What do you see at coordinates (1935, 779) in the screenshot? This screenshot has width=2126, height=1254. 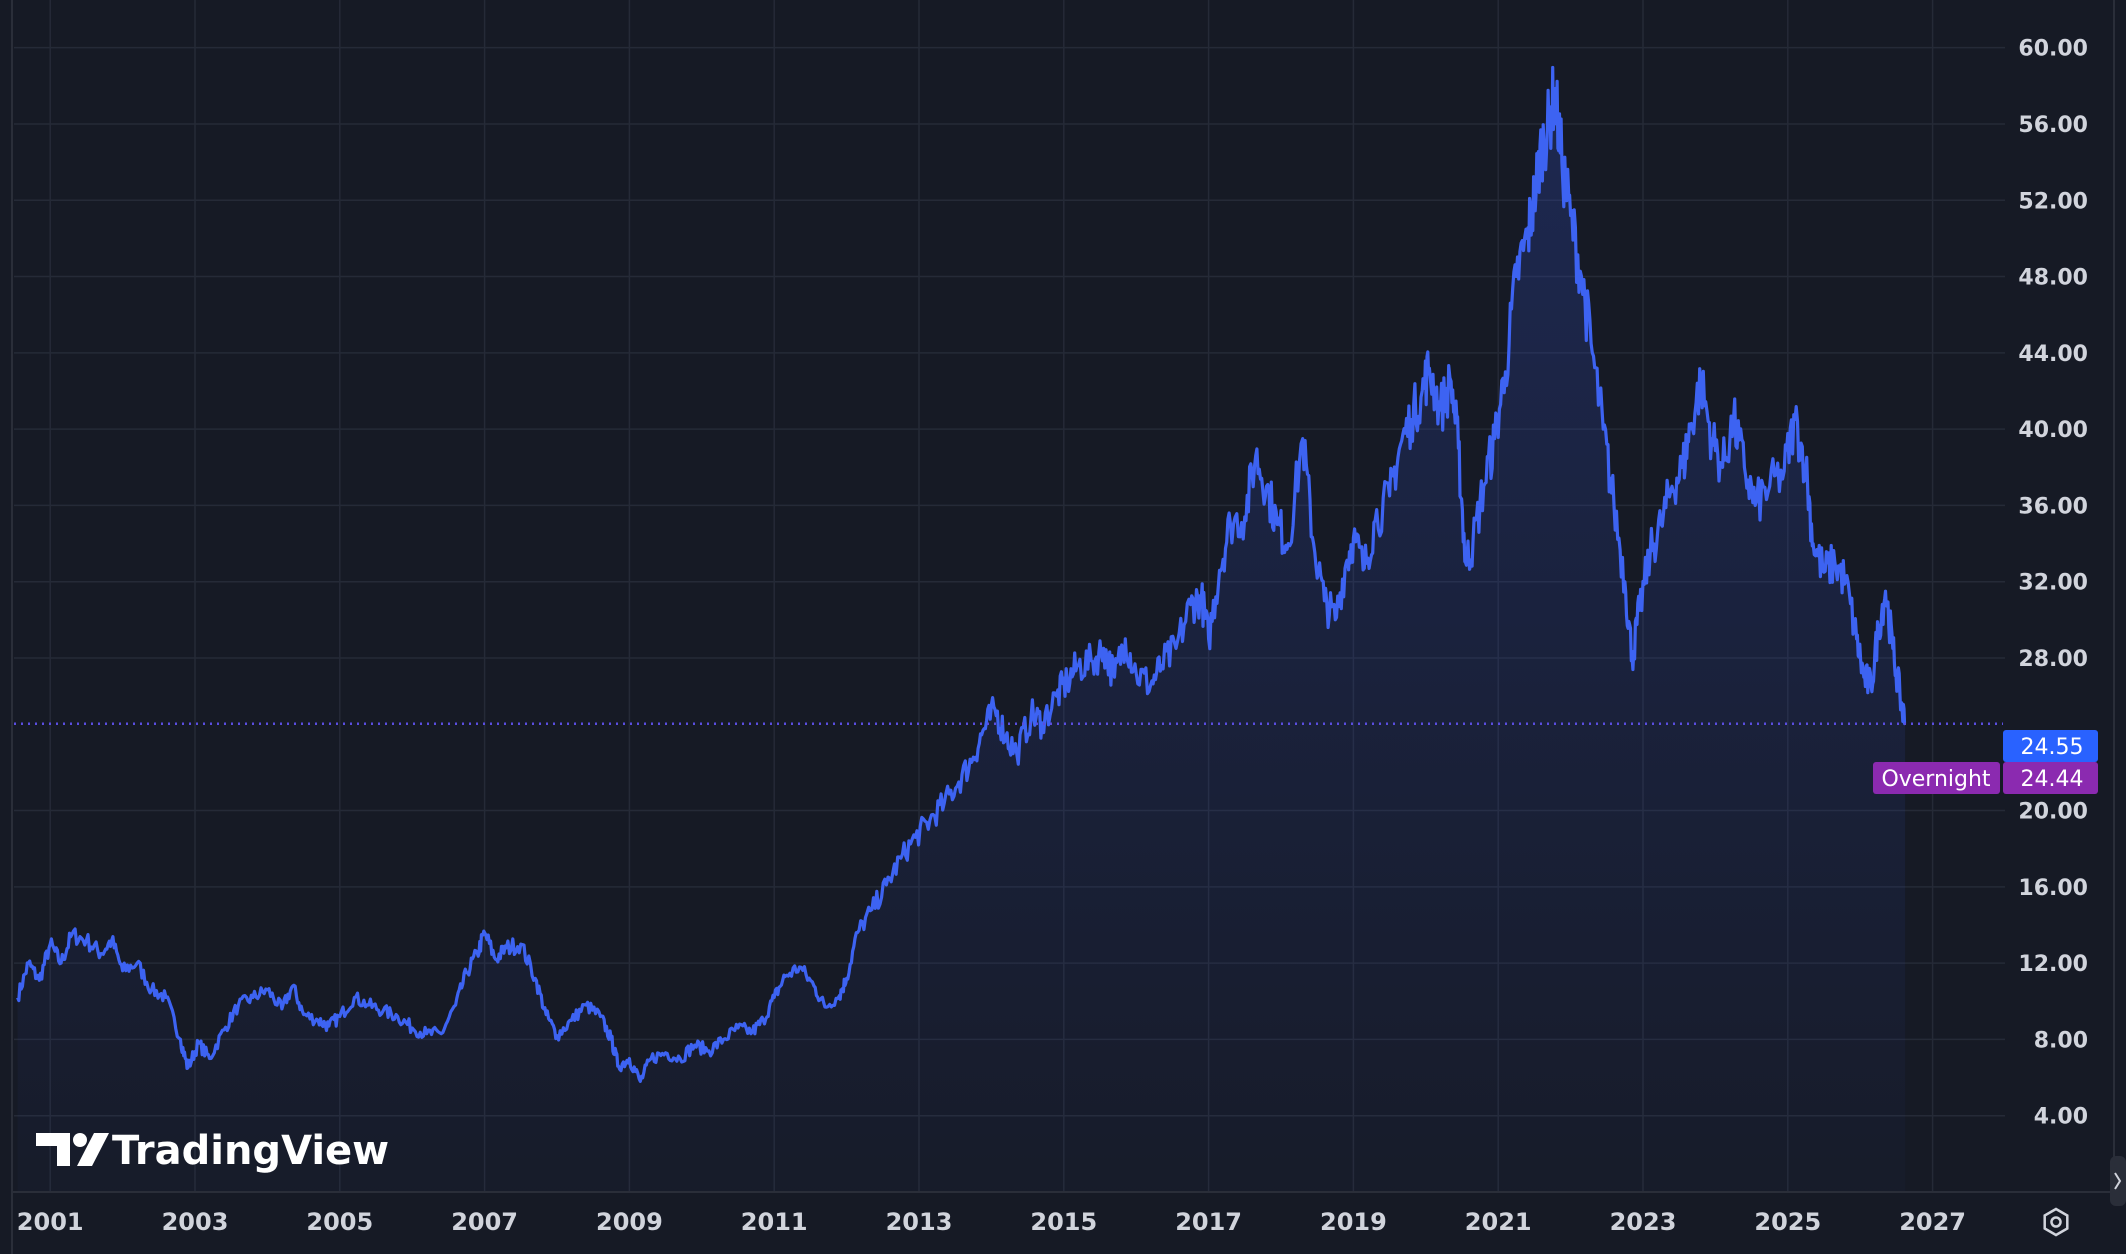 I see `overnight-label-text: Overnight` at bounding box center [1935, 779].